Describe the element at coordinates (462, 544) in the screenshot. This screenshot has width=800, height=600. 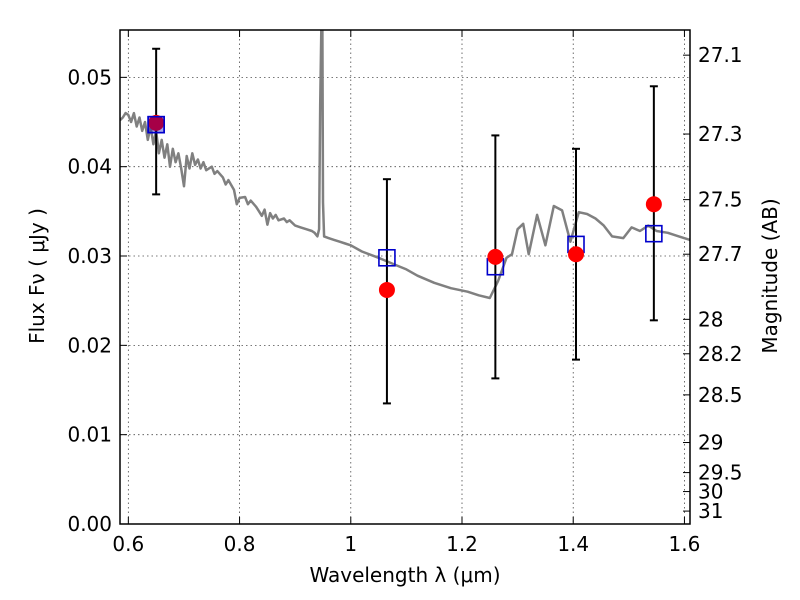
I see `x-tick-label: 1.2` at that location.